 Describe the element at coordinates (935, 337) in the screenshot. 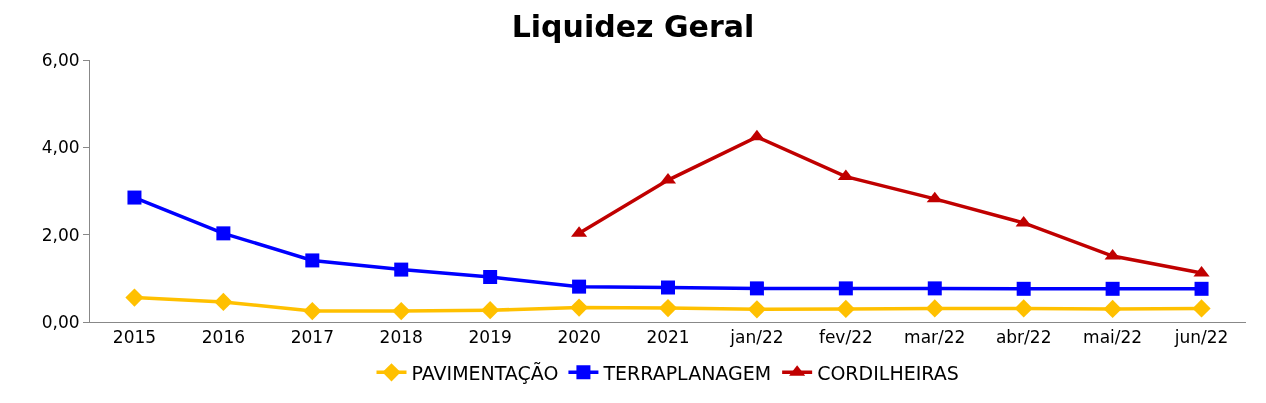

I see `x-tick-label: mar/22` at that location.